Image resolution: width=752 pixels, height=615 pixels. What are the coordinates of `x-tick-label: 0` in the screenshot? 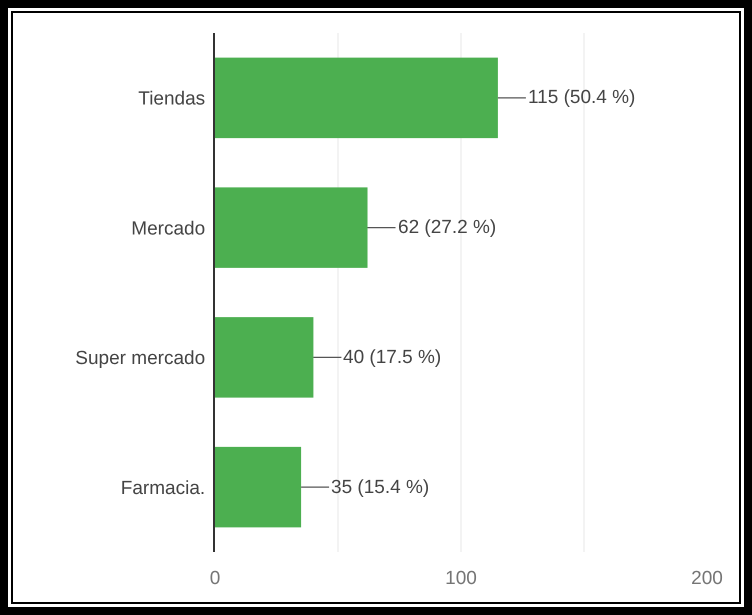 It's located at (215, 578).